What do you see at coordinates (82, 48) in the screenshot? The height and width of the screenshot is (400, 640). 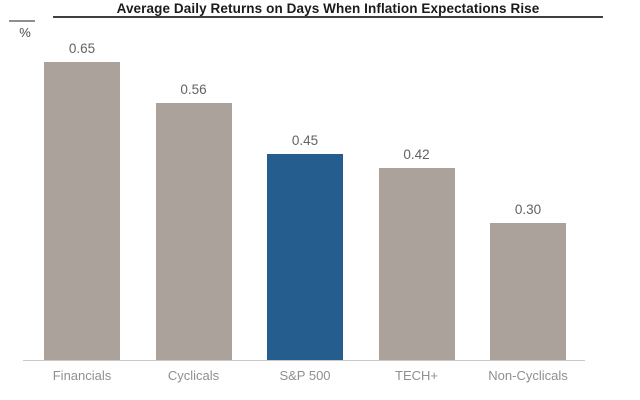 I see `bar-value-label: 0.65` at bounding box center [82, 48].